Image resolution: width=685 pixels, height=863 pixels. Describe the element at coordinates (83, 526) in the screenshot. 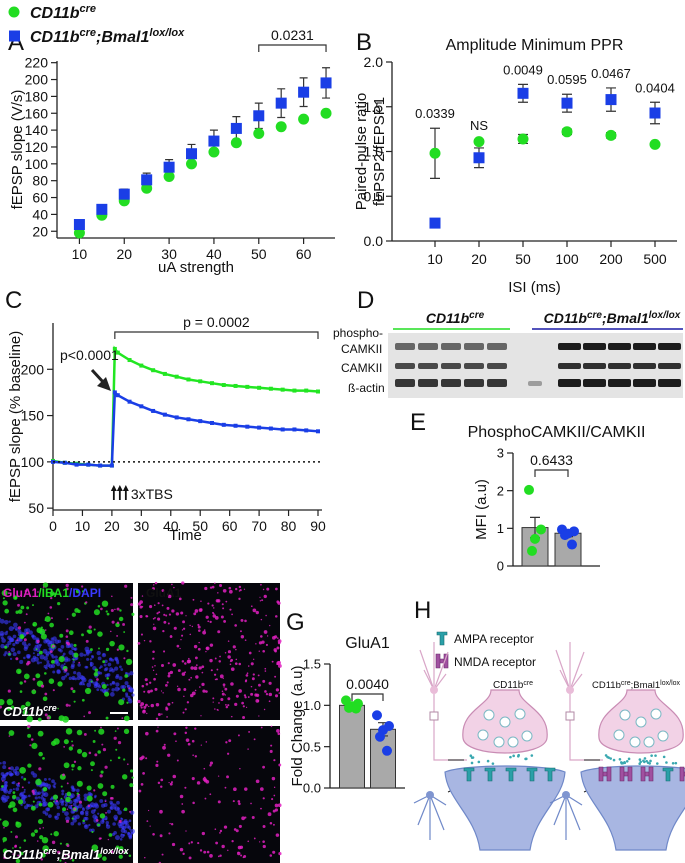

I see `x-tick-label: 10` at that location.